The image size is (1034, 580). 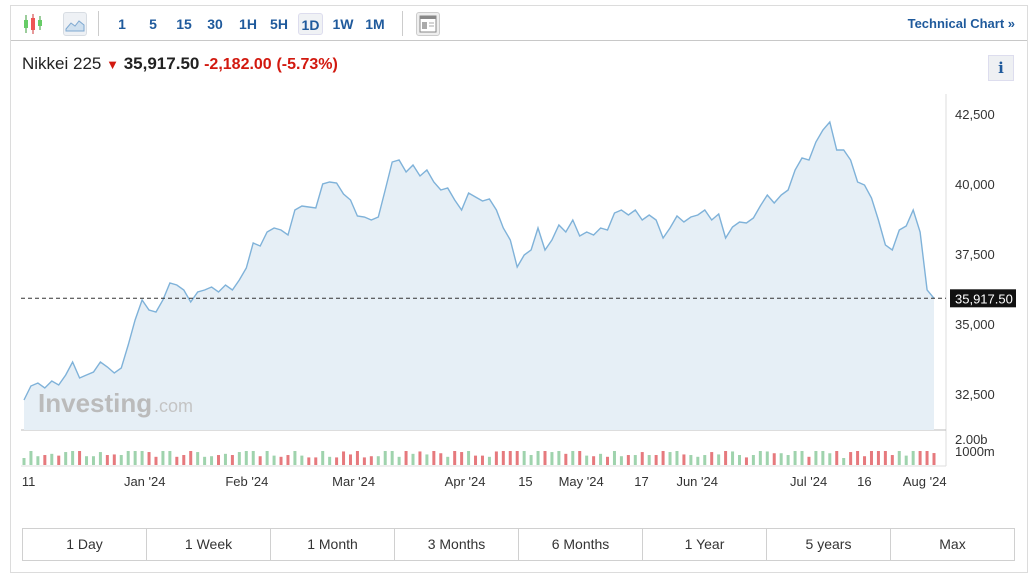 What do you see at coordinates (75, 24) in the screenshot?
I see `area-chart-icon` at bounding box center [75, 24].